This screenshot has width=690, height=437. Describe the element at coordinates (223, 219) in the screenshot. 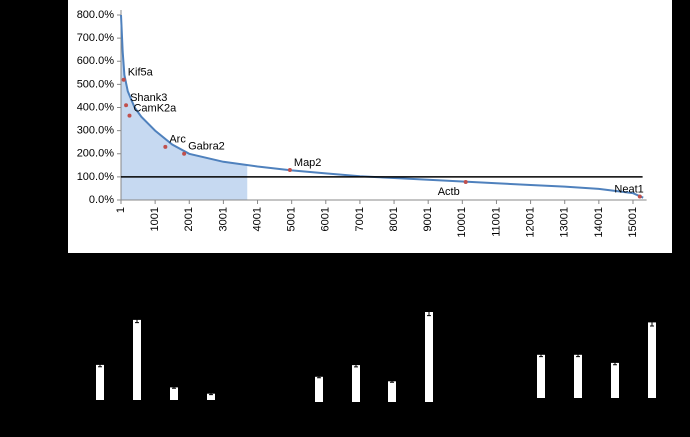

I see `x-tick-label: 3001` at that location.